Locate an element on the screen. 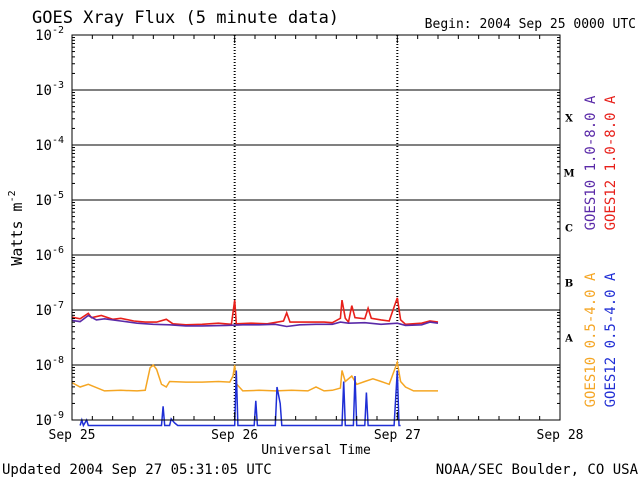  y-tick-label: 10⁻² is located at coordinates (49, 34).